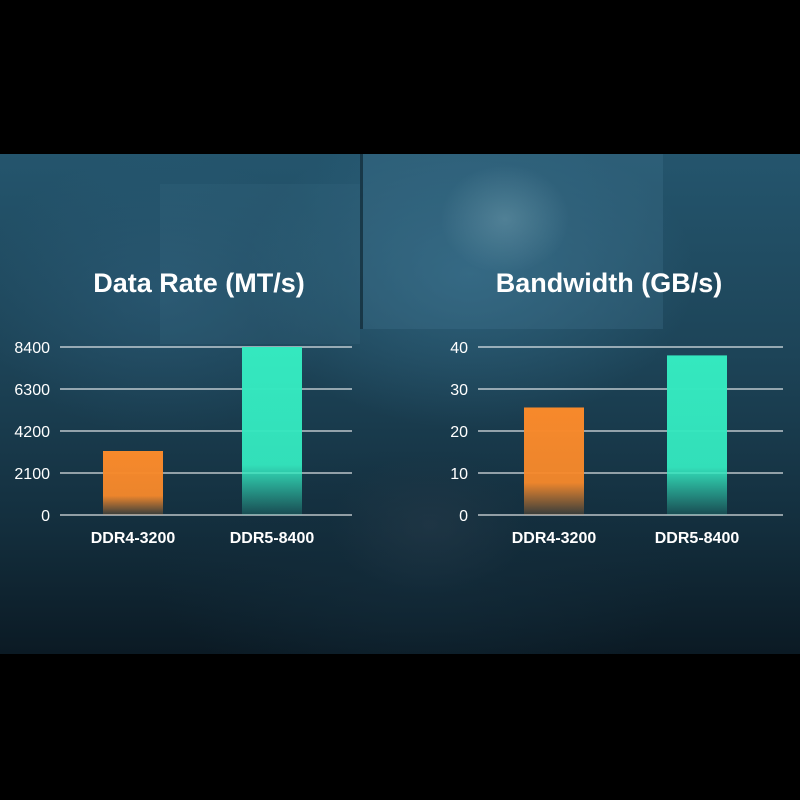 The image size is (800, 800). Describe the element at coordinates (609, 283) in the screenshot. I see `chart-title: Bandwidth (GB/s)` at that location.